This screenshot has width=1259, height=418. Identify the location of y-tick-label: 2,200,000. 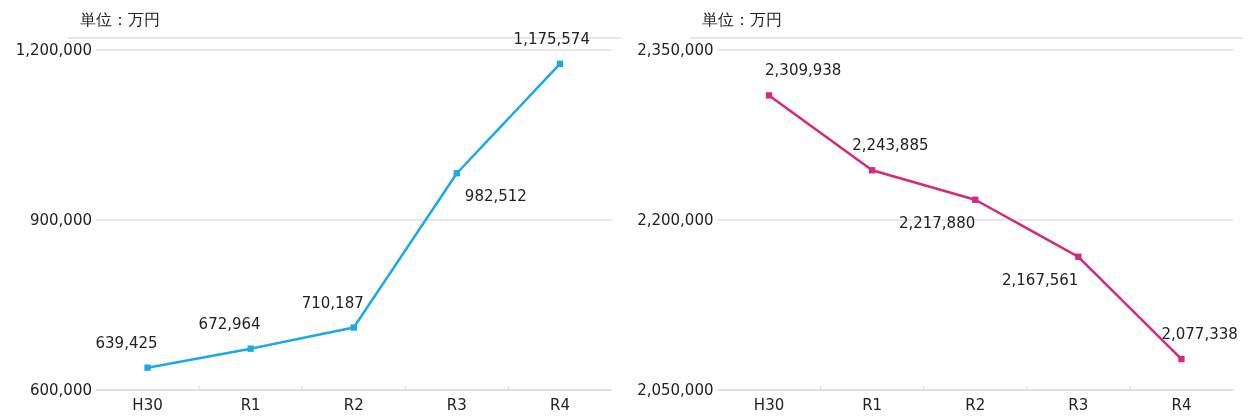
(675, 220).